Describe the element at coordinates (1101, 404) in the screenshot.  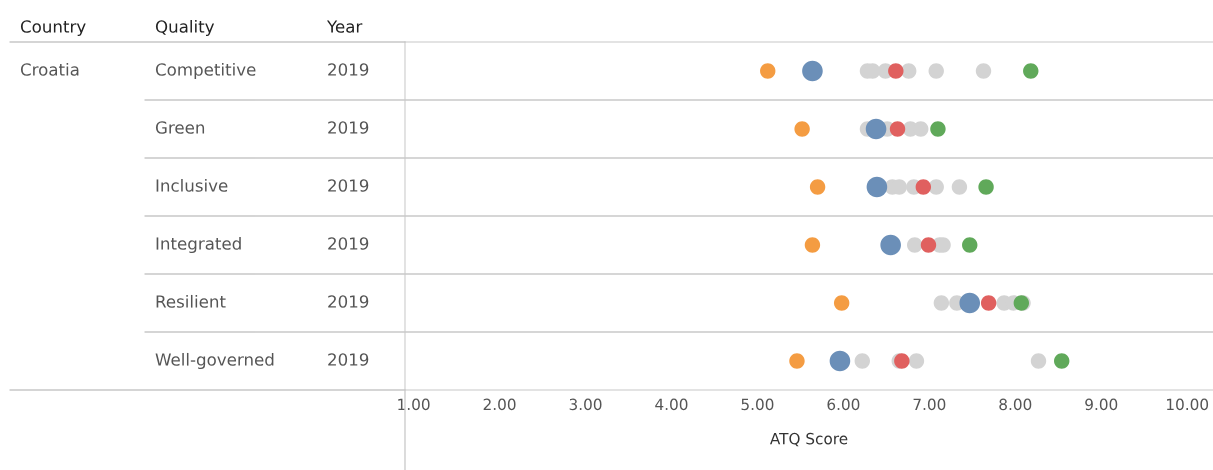
I see `x-tick-label: 9.00` at that location.